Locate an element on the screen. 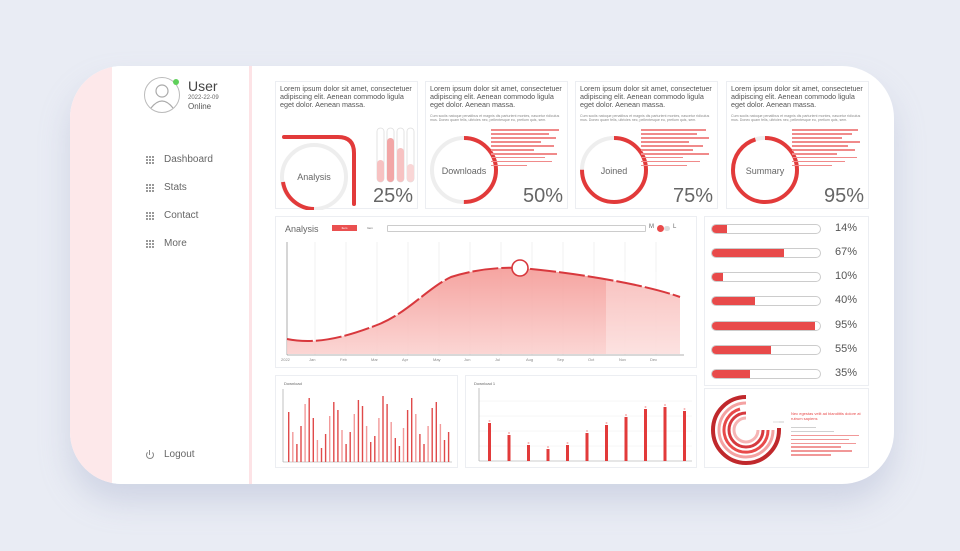 This screenshot has width=960, height=551. kpi-donut is located at coordinates (614, 170).